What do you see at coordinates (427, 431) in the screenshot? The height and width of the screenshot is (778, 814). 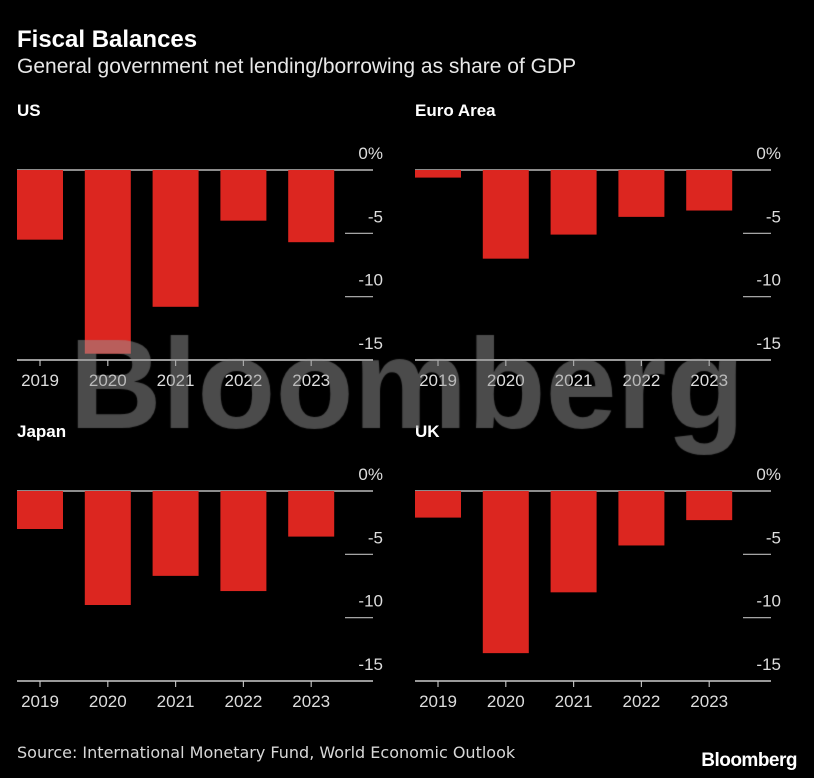 I see `panel-title: UK` at bounding box center [427, 431].